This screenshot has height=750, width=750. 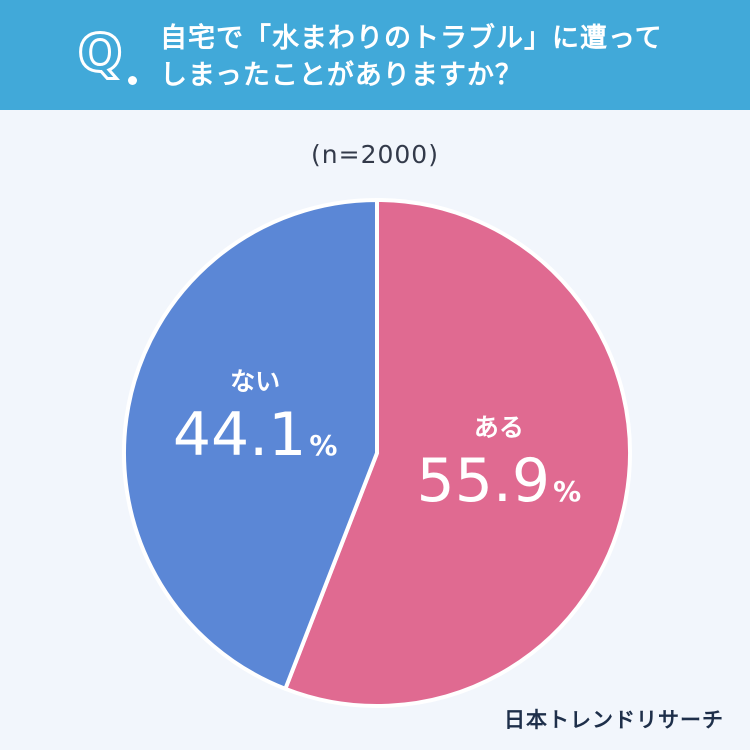 I want to click on sample-size: (n=2000), so click(x=375, y=154).